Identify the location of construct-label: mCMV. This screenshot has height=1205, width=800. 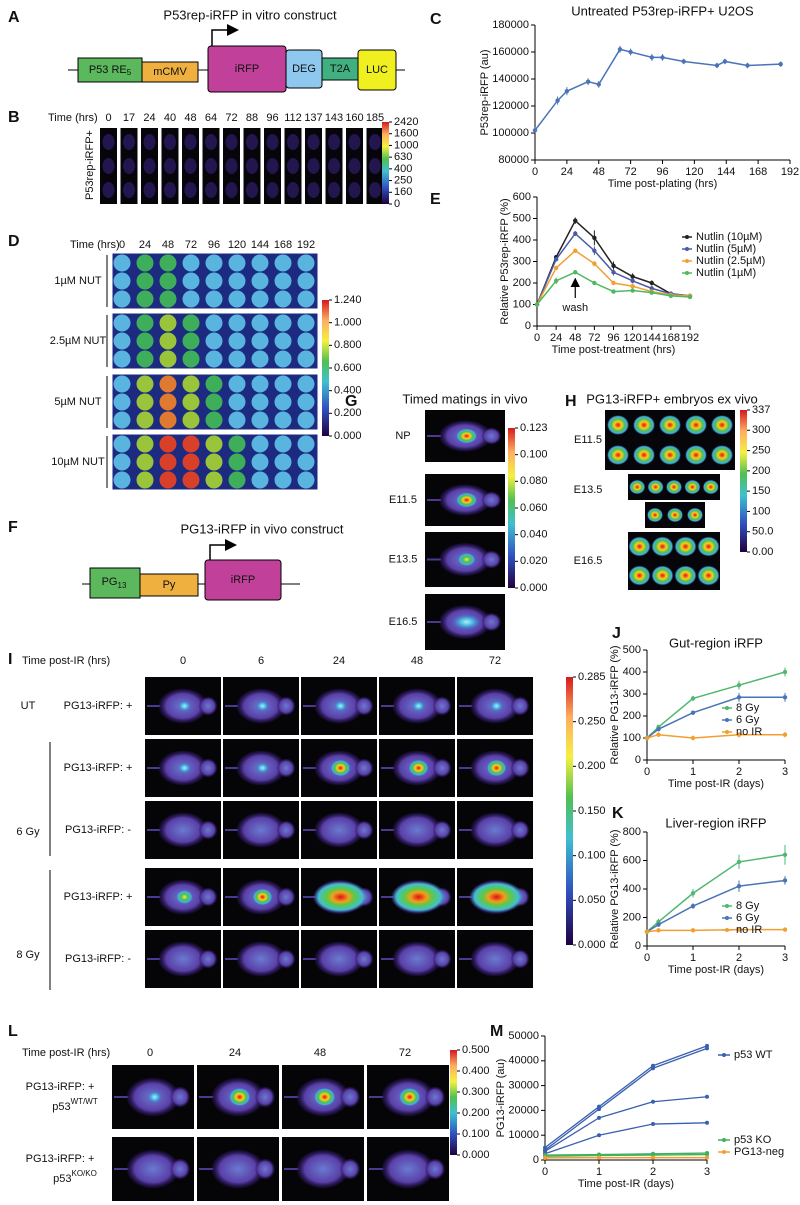
(170, 72).